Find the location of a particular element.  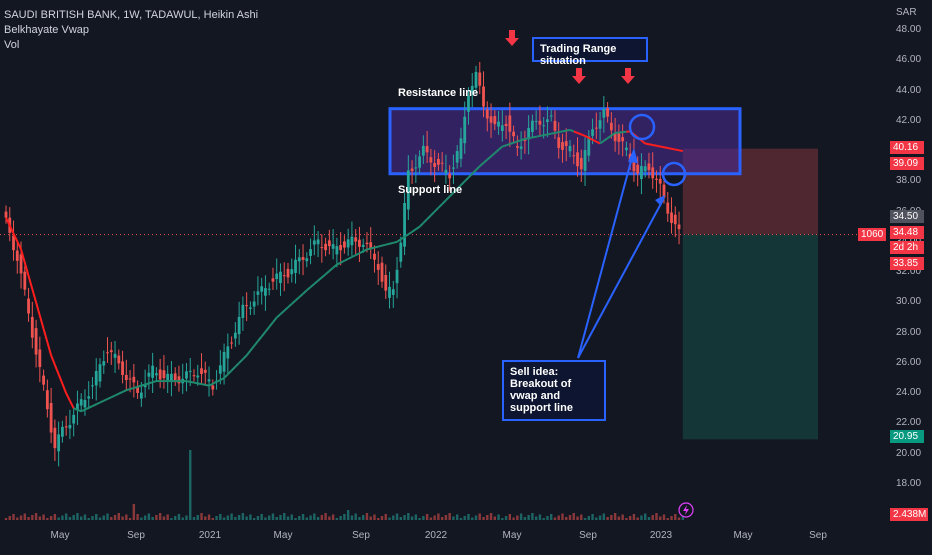

resistance-annotation: Resistance line is located at coordinates (438, 93).